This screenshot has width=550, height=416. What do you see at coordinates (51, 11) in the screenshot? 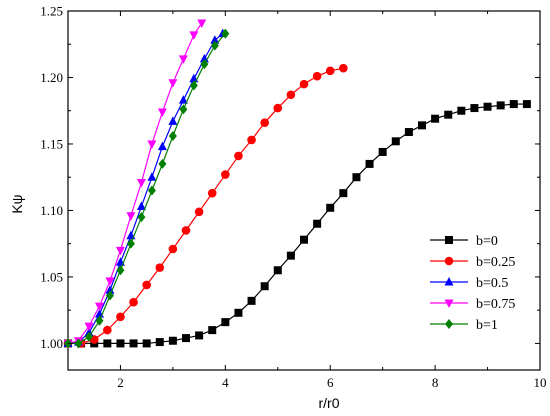
I see `y-tick-label: 1.25` at bounding box center [51, 11].